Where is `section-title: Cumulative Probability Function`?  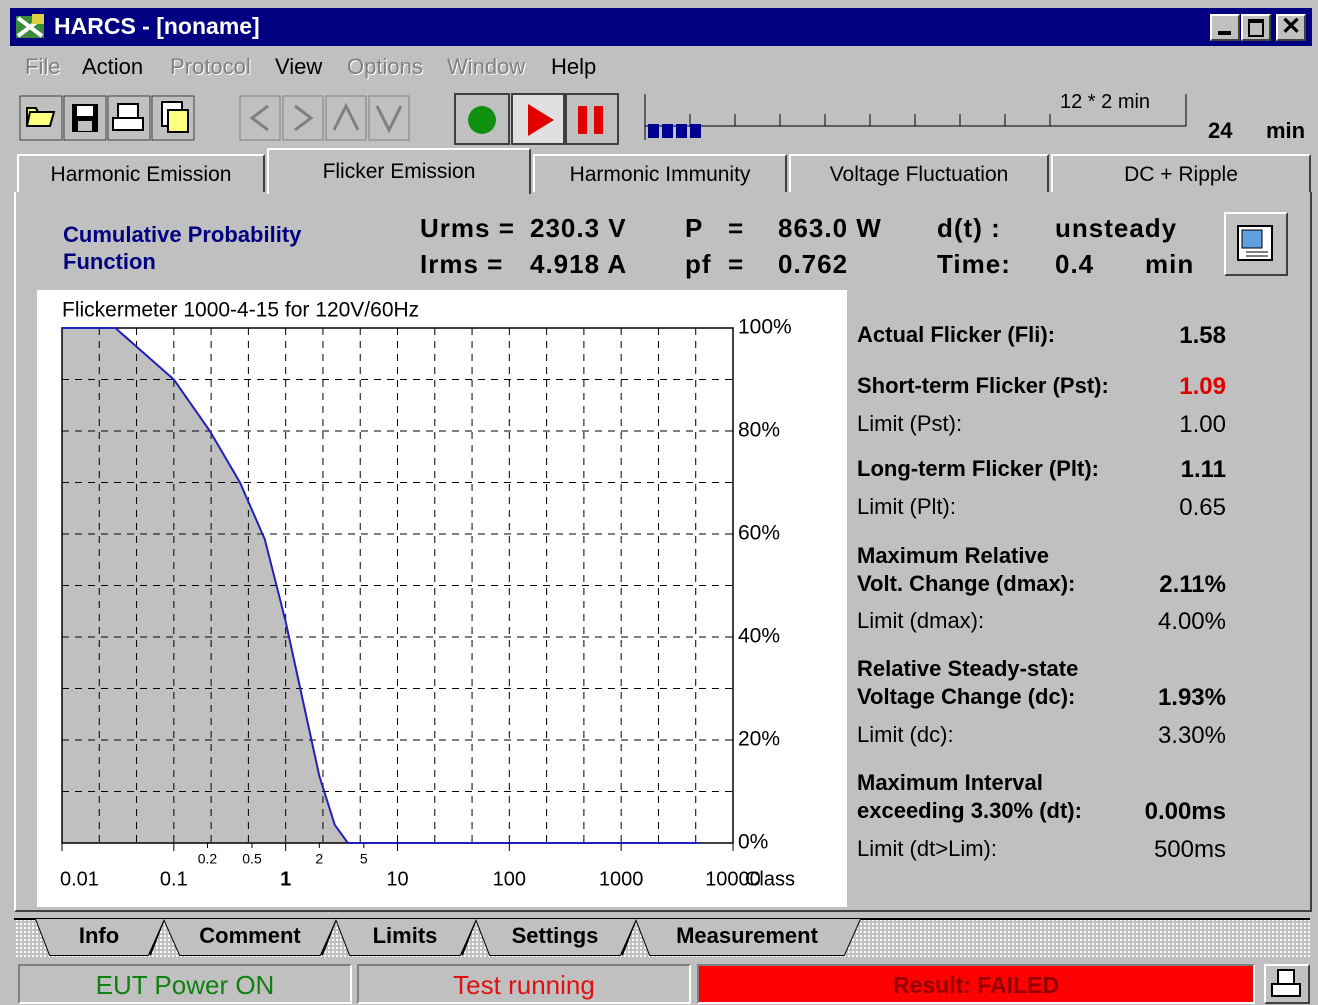
section-title: Cumulative Probability Function is located at coordinates (182, 248).